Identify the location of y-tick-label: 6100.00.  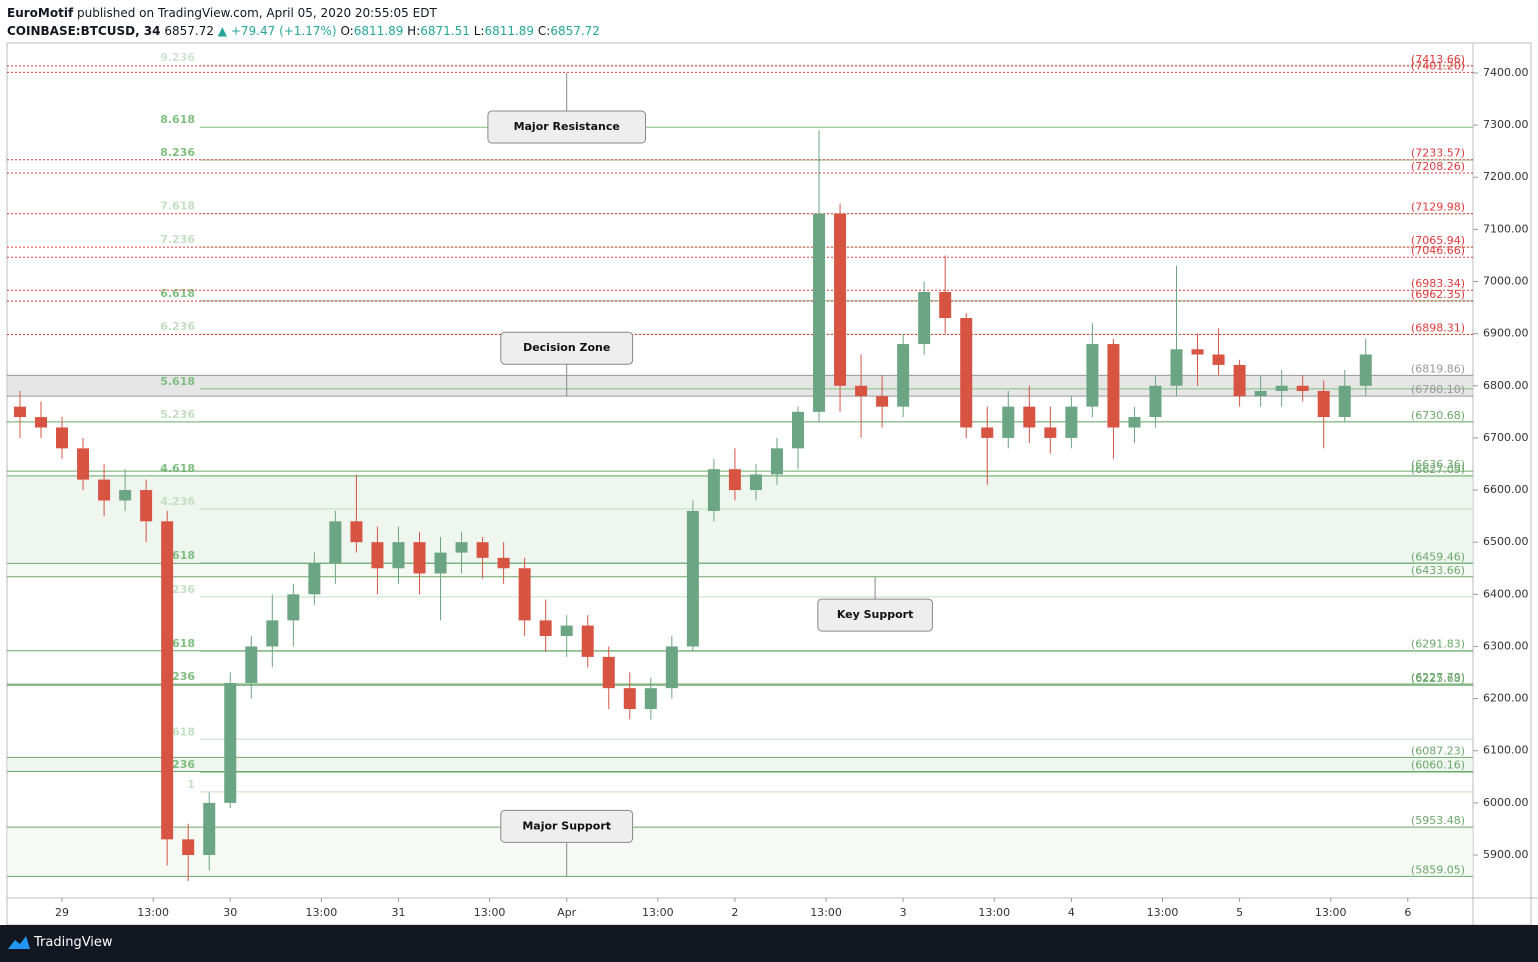
(1506, 750).